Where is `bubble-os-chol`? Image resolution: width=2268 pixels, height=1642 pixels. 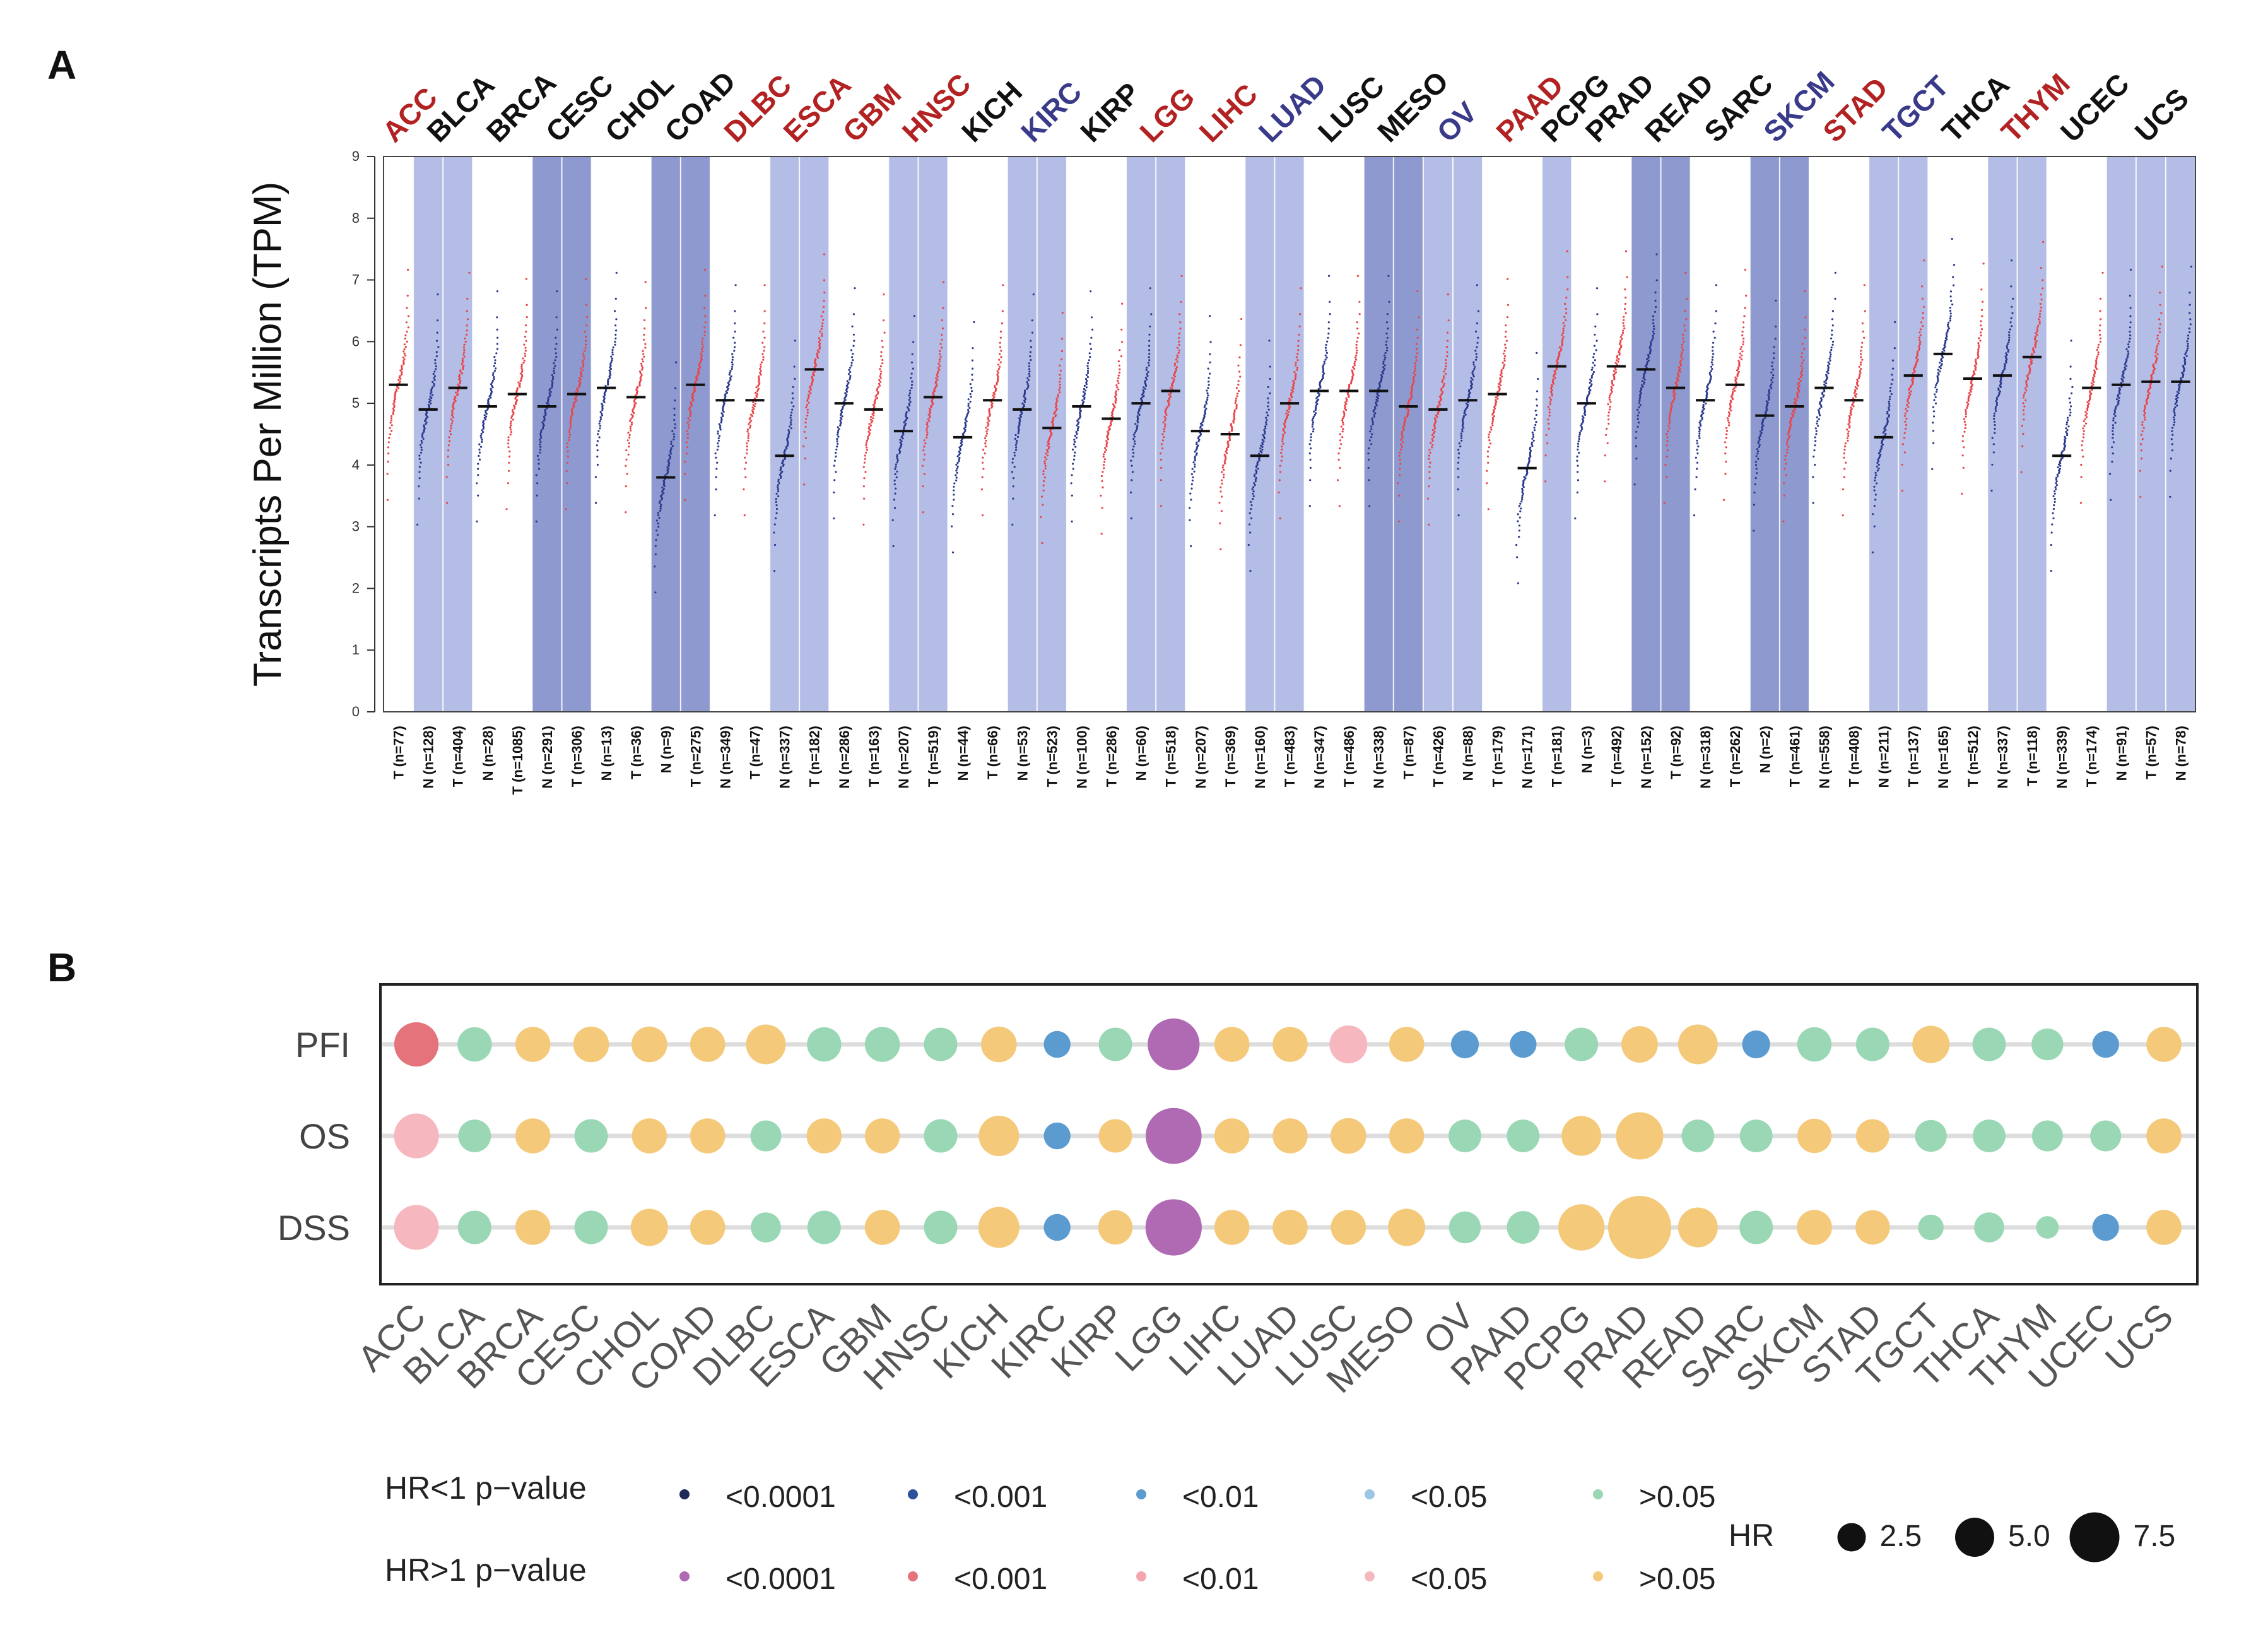 bubble-os-chol is located at coordinates (650, 1136).